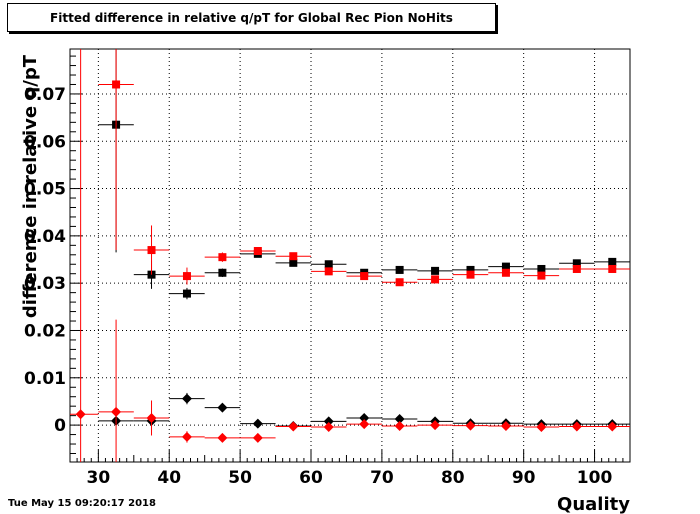 The width and height of the screenshot is (700, 514). What do you see at coordinates (240, 478) in the screenshot?
I see `x-tick-label: 50` at bounding box center [240, 478].